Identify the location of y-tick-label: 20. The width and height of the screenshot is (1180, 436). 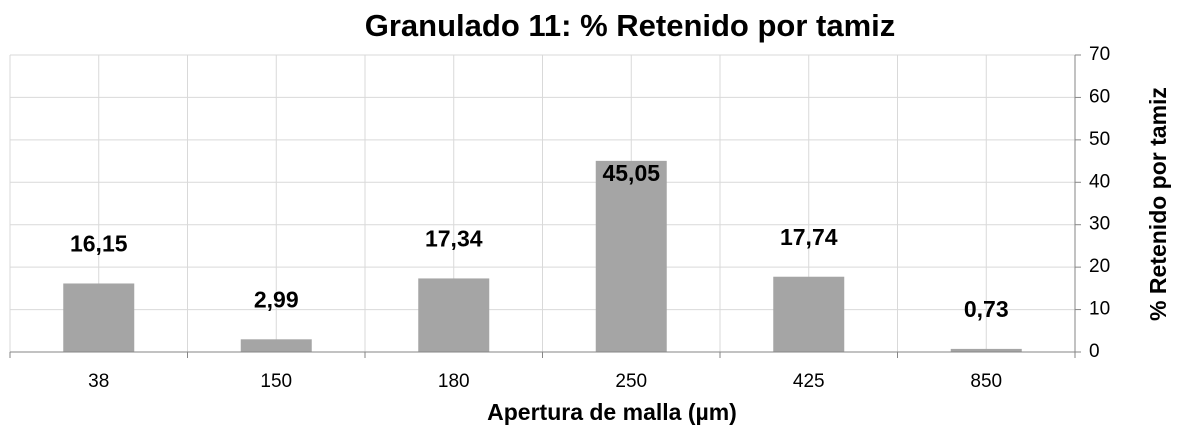
(1099, 266).